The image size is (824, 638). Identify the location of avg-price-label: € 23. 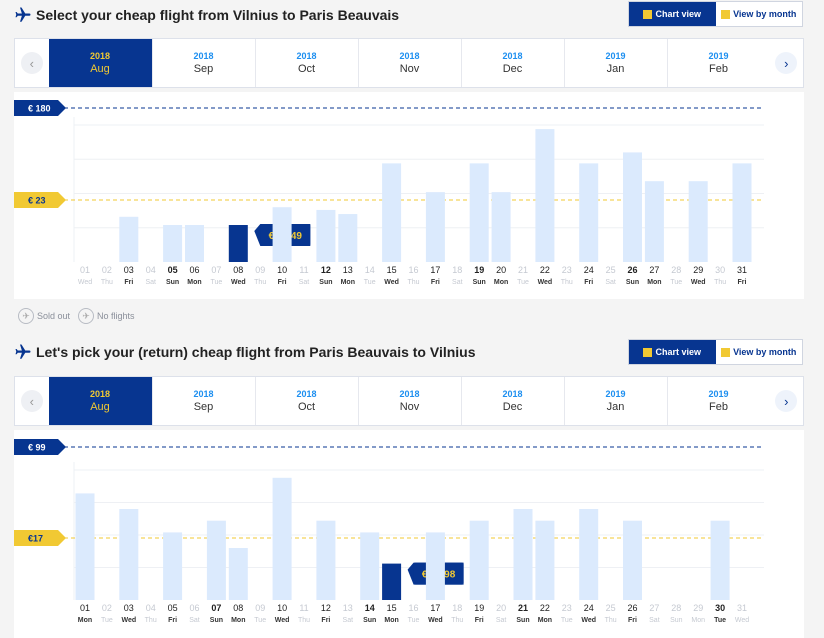
(37, 201).